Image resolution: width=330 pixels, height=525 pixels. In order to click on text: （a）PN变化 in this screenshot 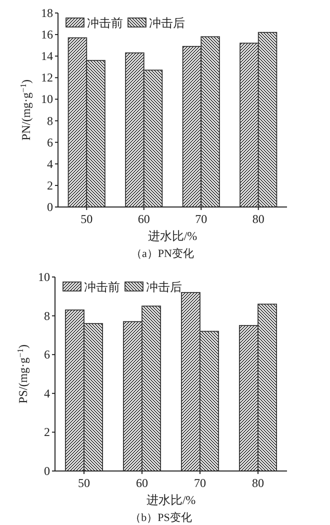, I will do `click(162, 253)`.